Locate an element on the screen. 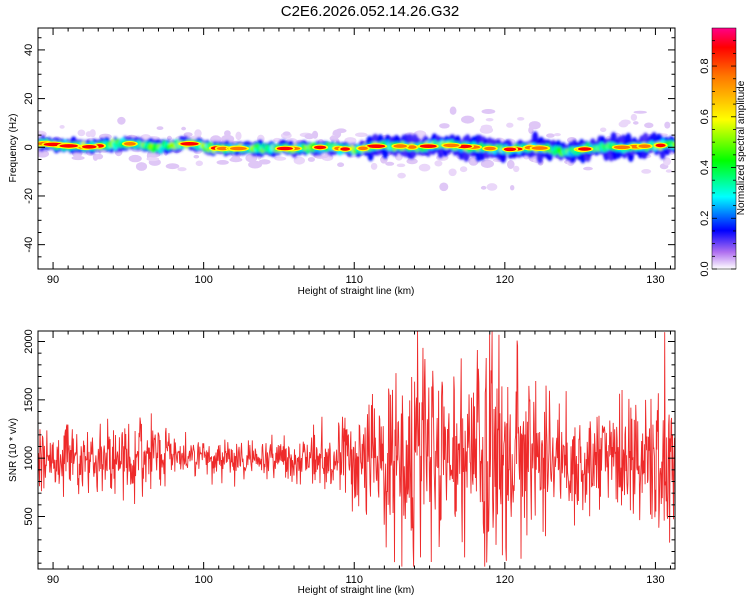 The image size is (750, 600). x-tick-label: 130 is located at coordinates (655, 580).